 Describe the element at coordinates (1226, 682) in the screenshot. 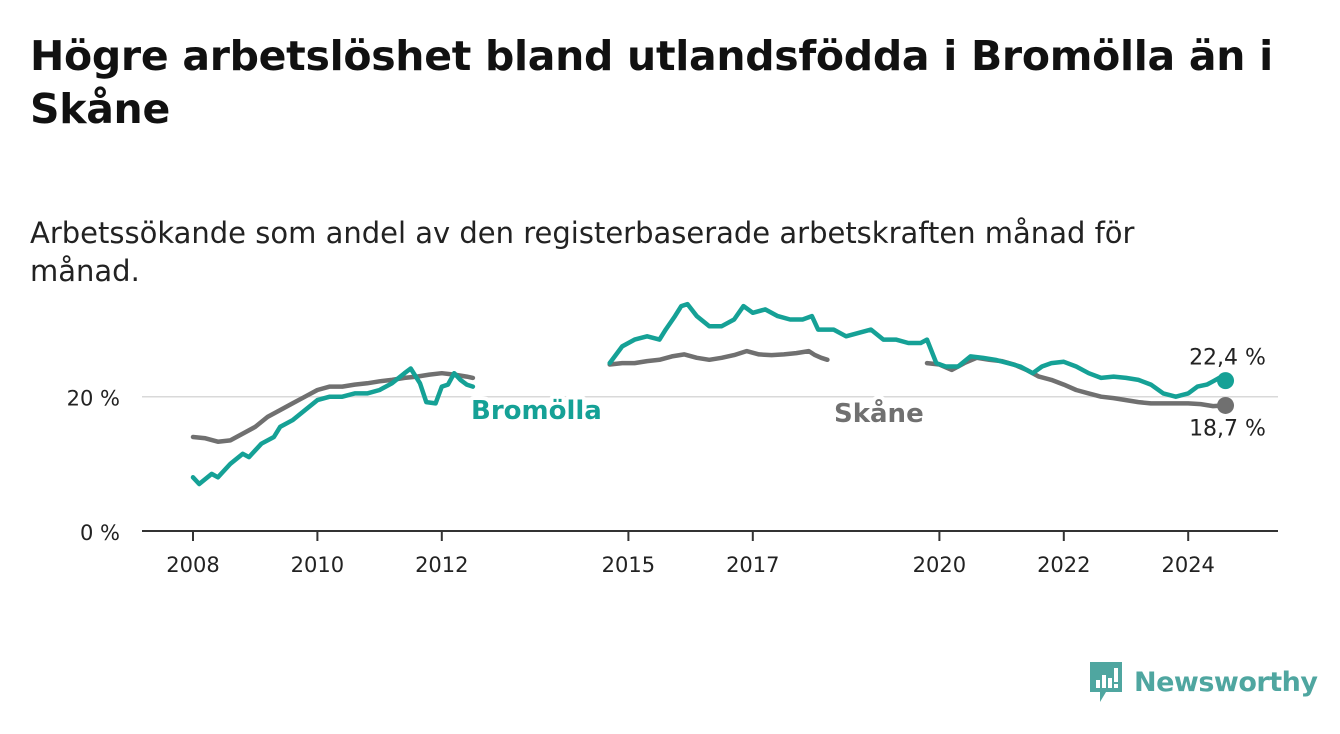

I see `brand-name: Newsworthy` at that location.